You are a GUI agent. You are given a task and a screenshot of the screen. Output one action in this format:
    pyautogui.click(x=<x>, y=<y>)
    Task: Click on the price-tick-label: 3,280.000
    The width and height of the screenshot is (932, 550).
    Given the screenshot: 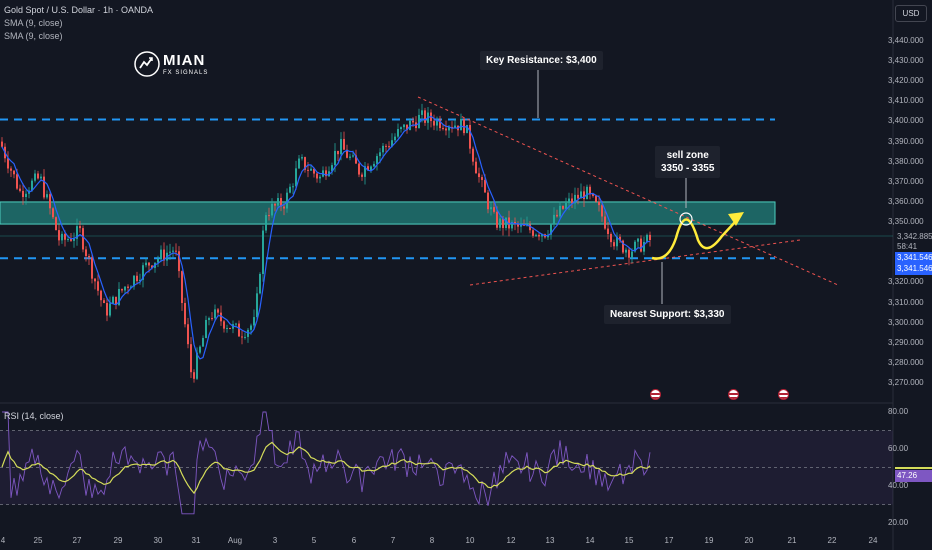 What is the action you would take?
    pyautogui.click(x=906, y=362)
    